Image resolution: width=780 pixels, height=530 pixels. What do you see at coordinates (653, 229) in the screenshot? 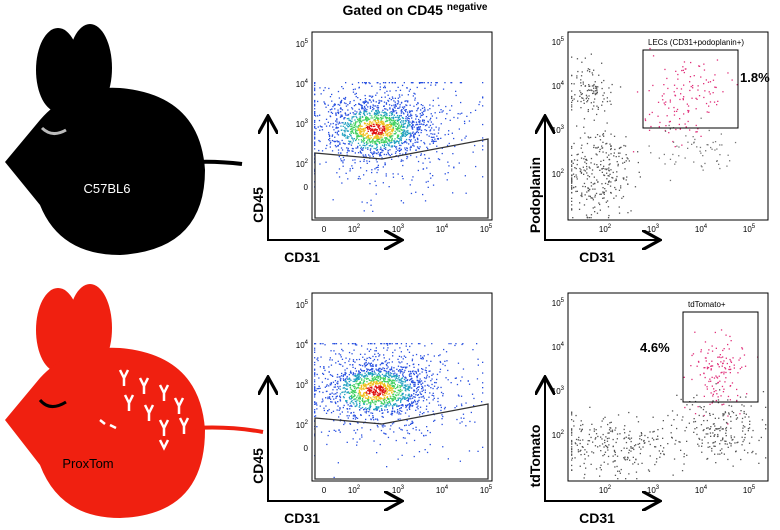
I see `tick-label: 10³` at bounding box center [653, 229].